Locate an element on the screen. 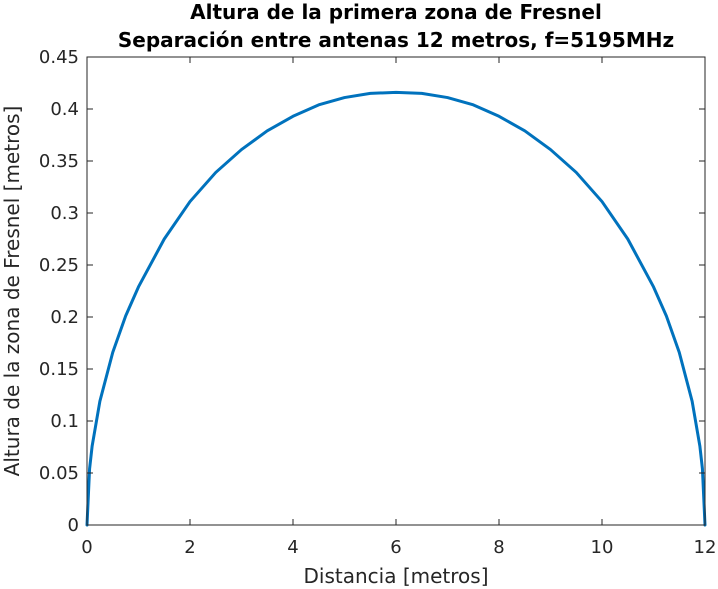  y-tick-label: 0.2 is located at coordinates (64, 317).